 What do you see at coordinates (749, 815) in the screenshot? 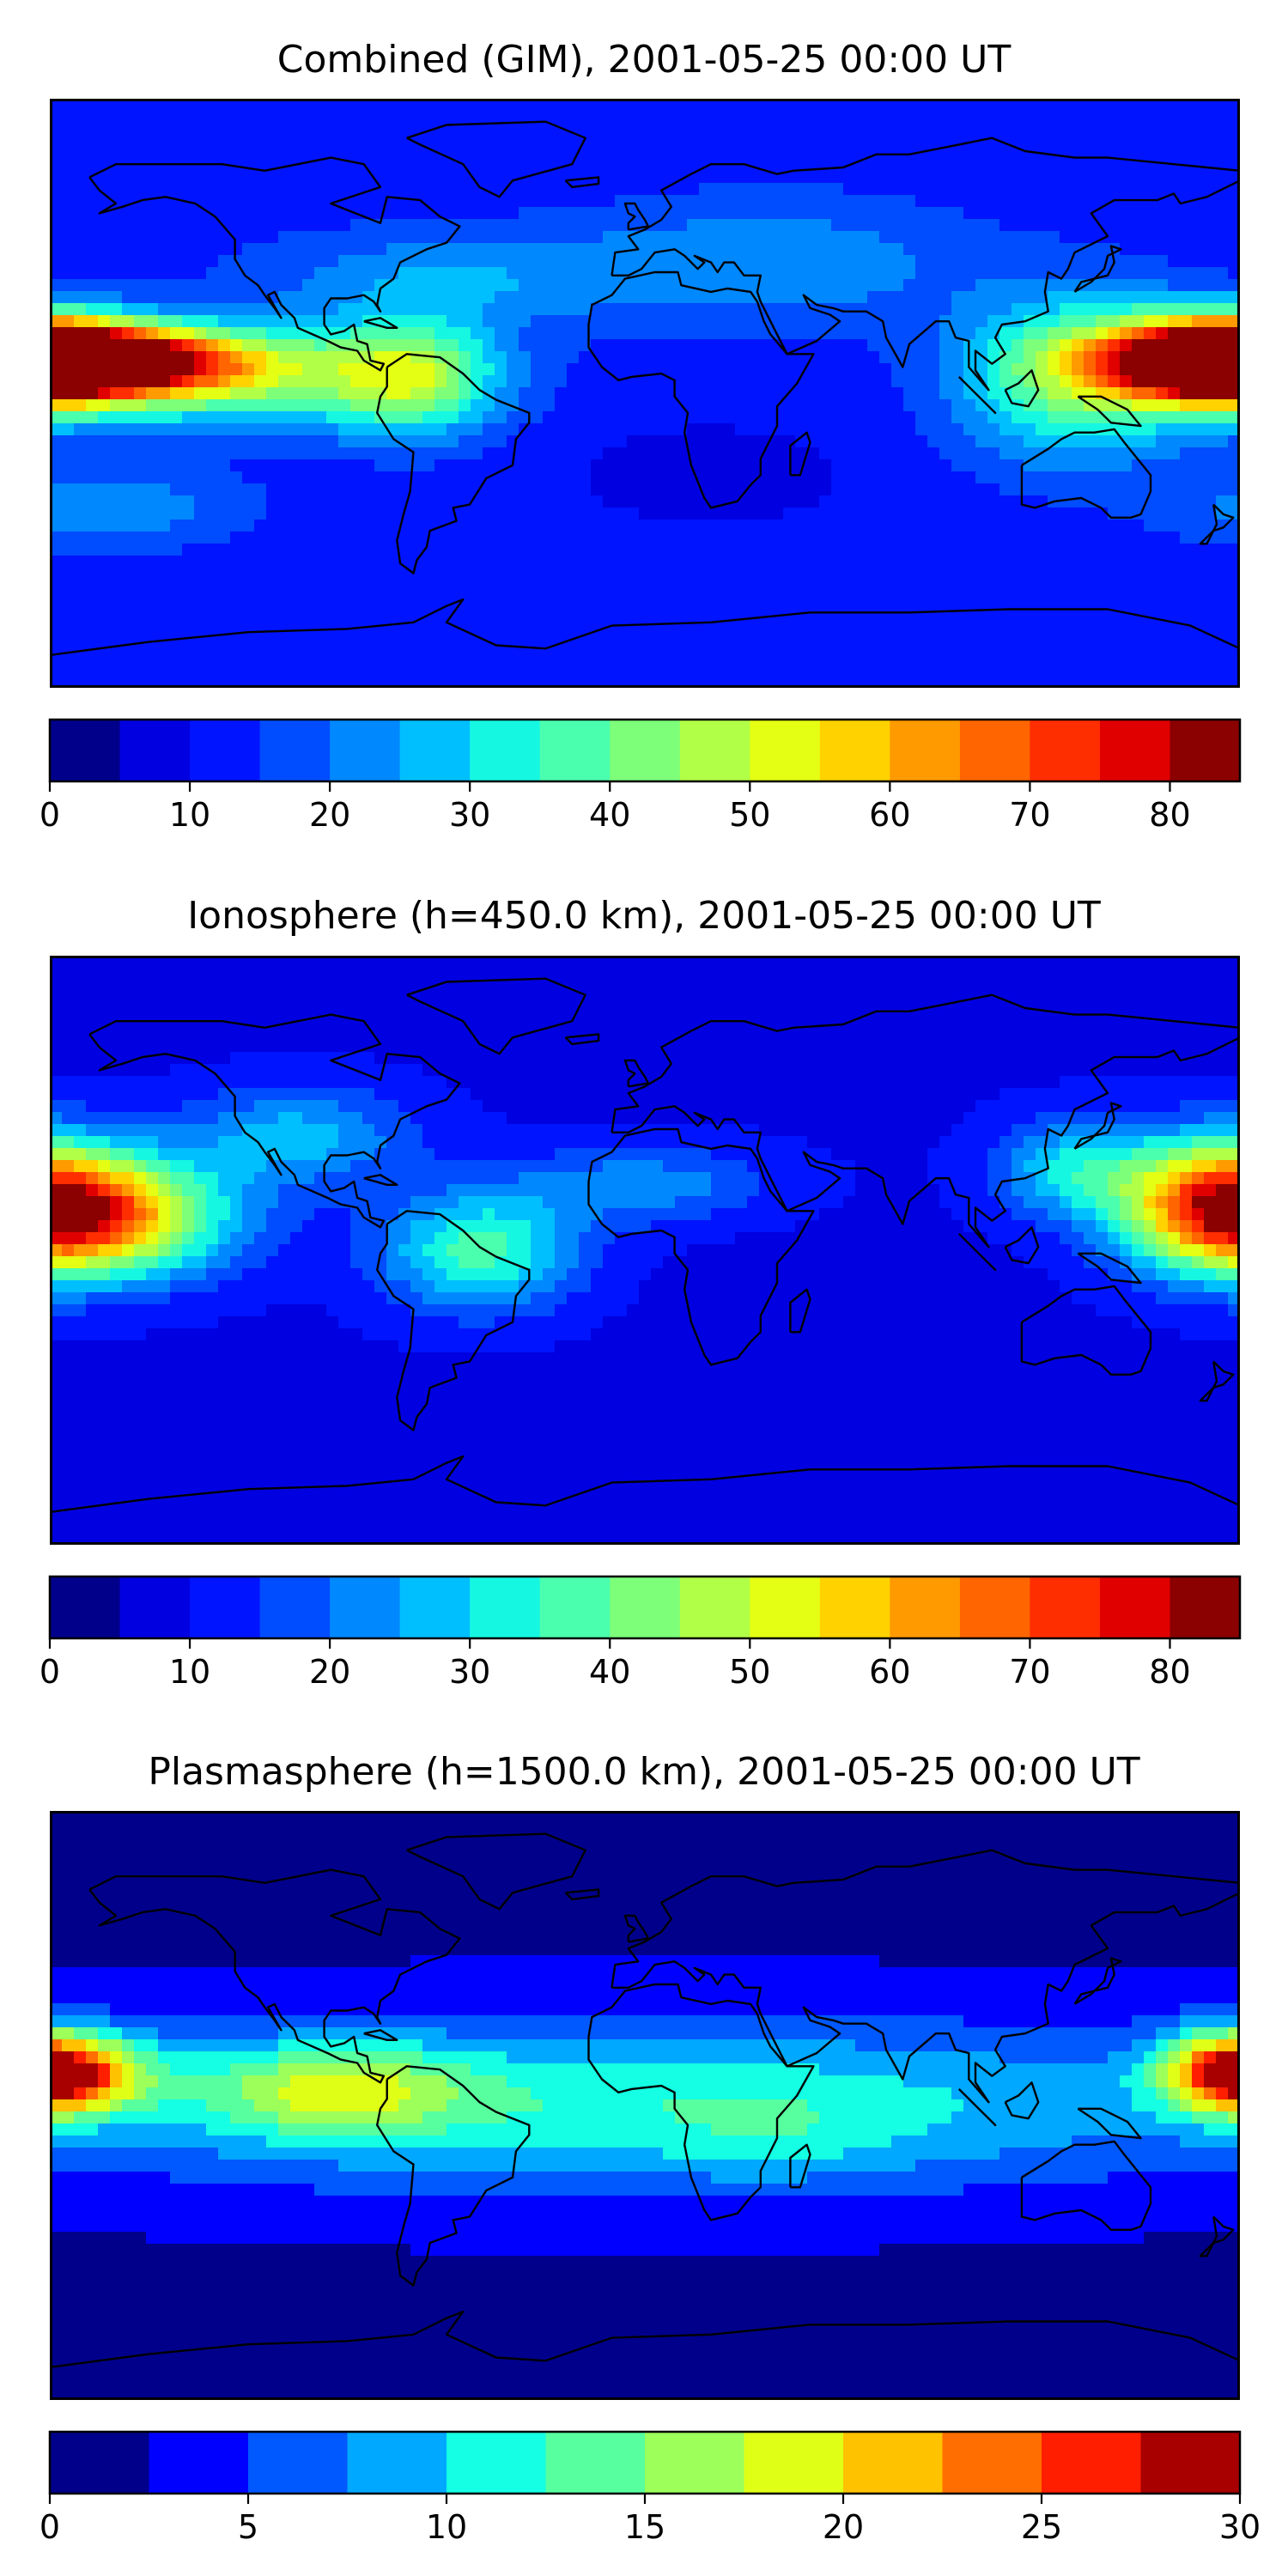
I see `colorbar-tick-label: 50` at bounding box center [749, 815].